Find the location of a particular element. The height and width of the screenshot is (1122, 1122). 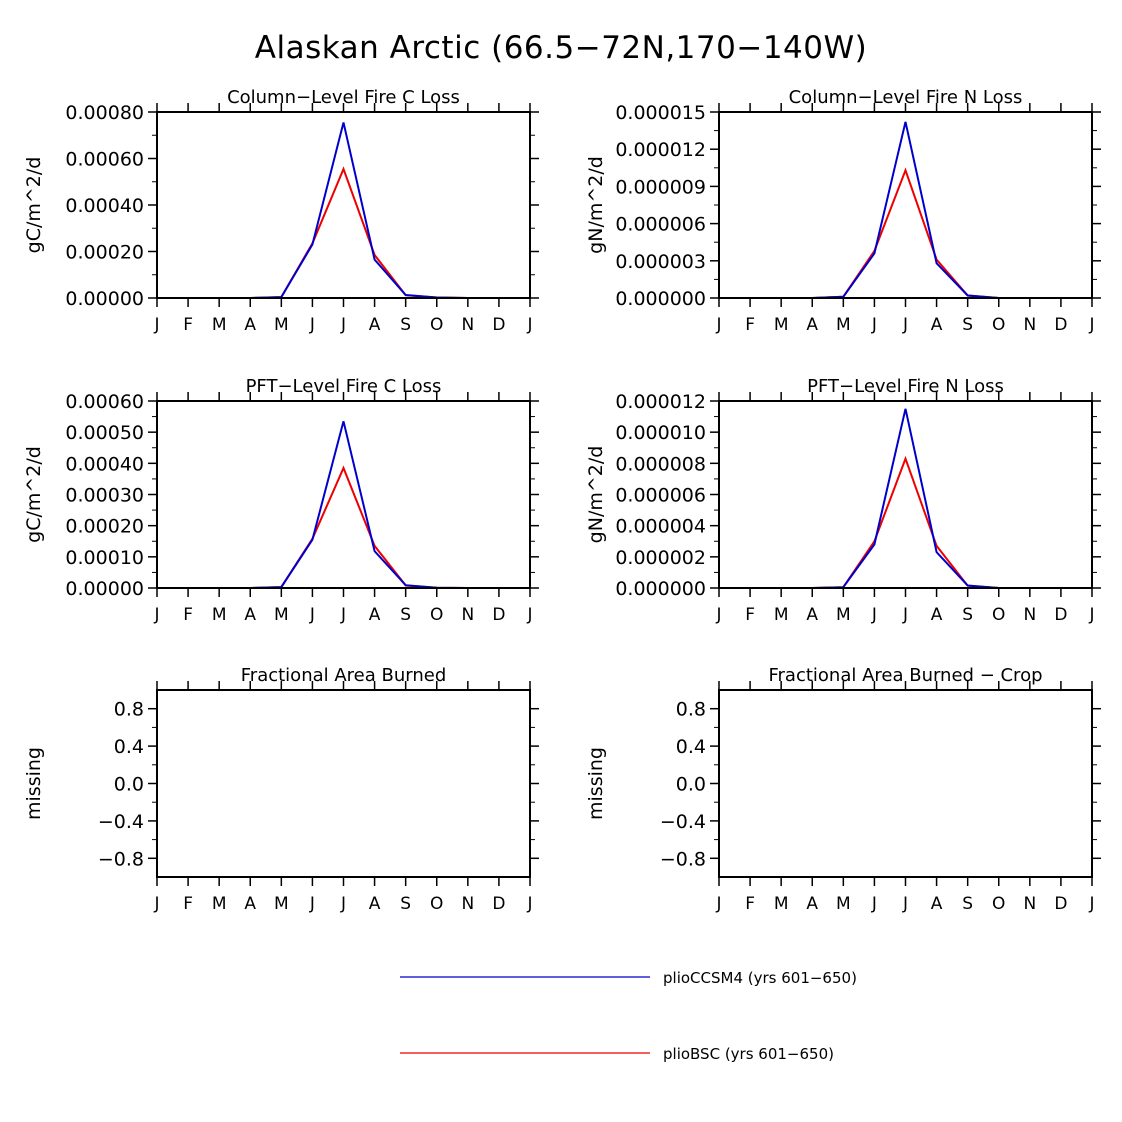

page-title: Alaskan Arctic (66.5−72N,170−140W) is located at coordinates (561, 48).